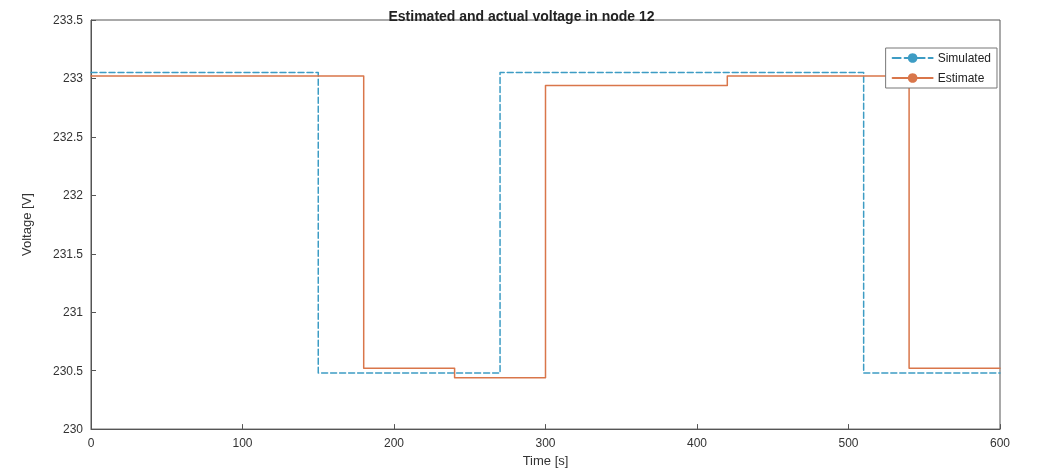 The width and height of the screenshot is (1043, 472). I want to click on x-tick-label: 0, so click(91, 443).